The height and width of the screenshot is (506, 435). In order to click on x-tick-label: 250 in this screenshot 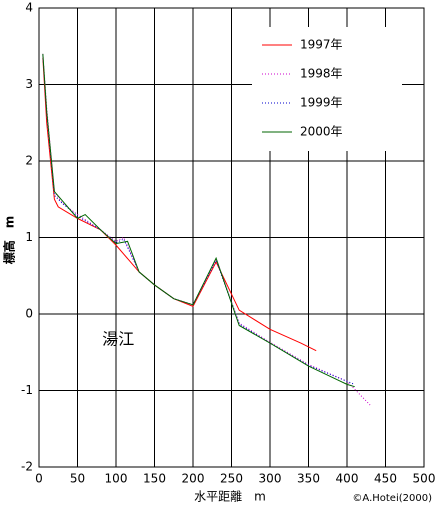, I will do `click(231, 479)`.